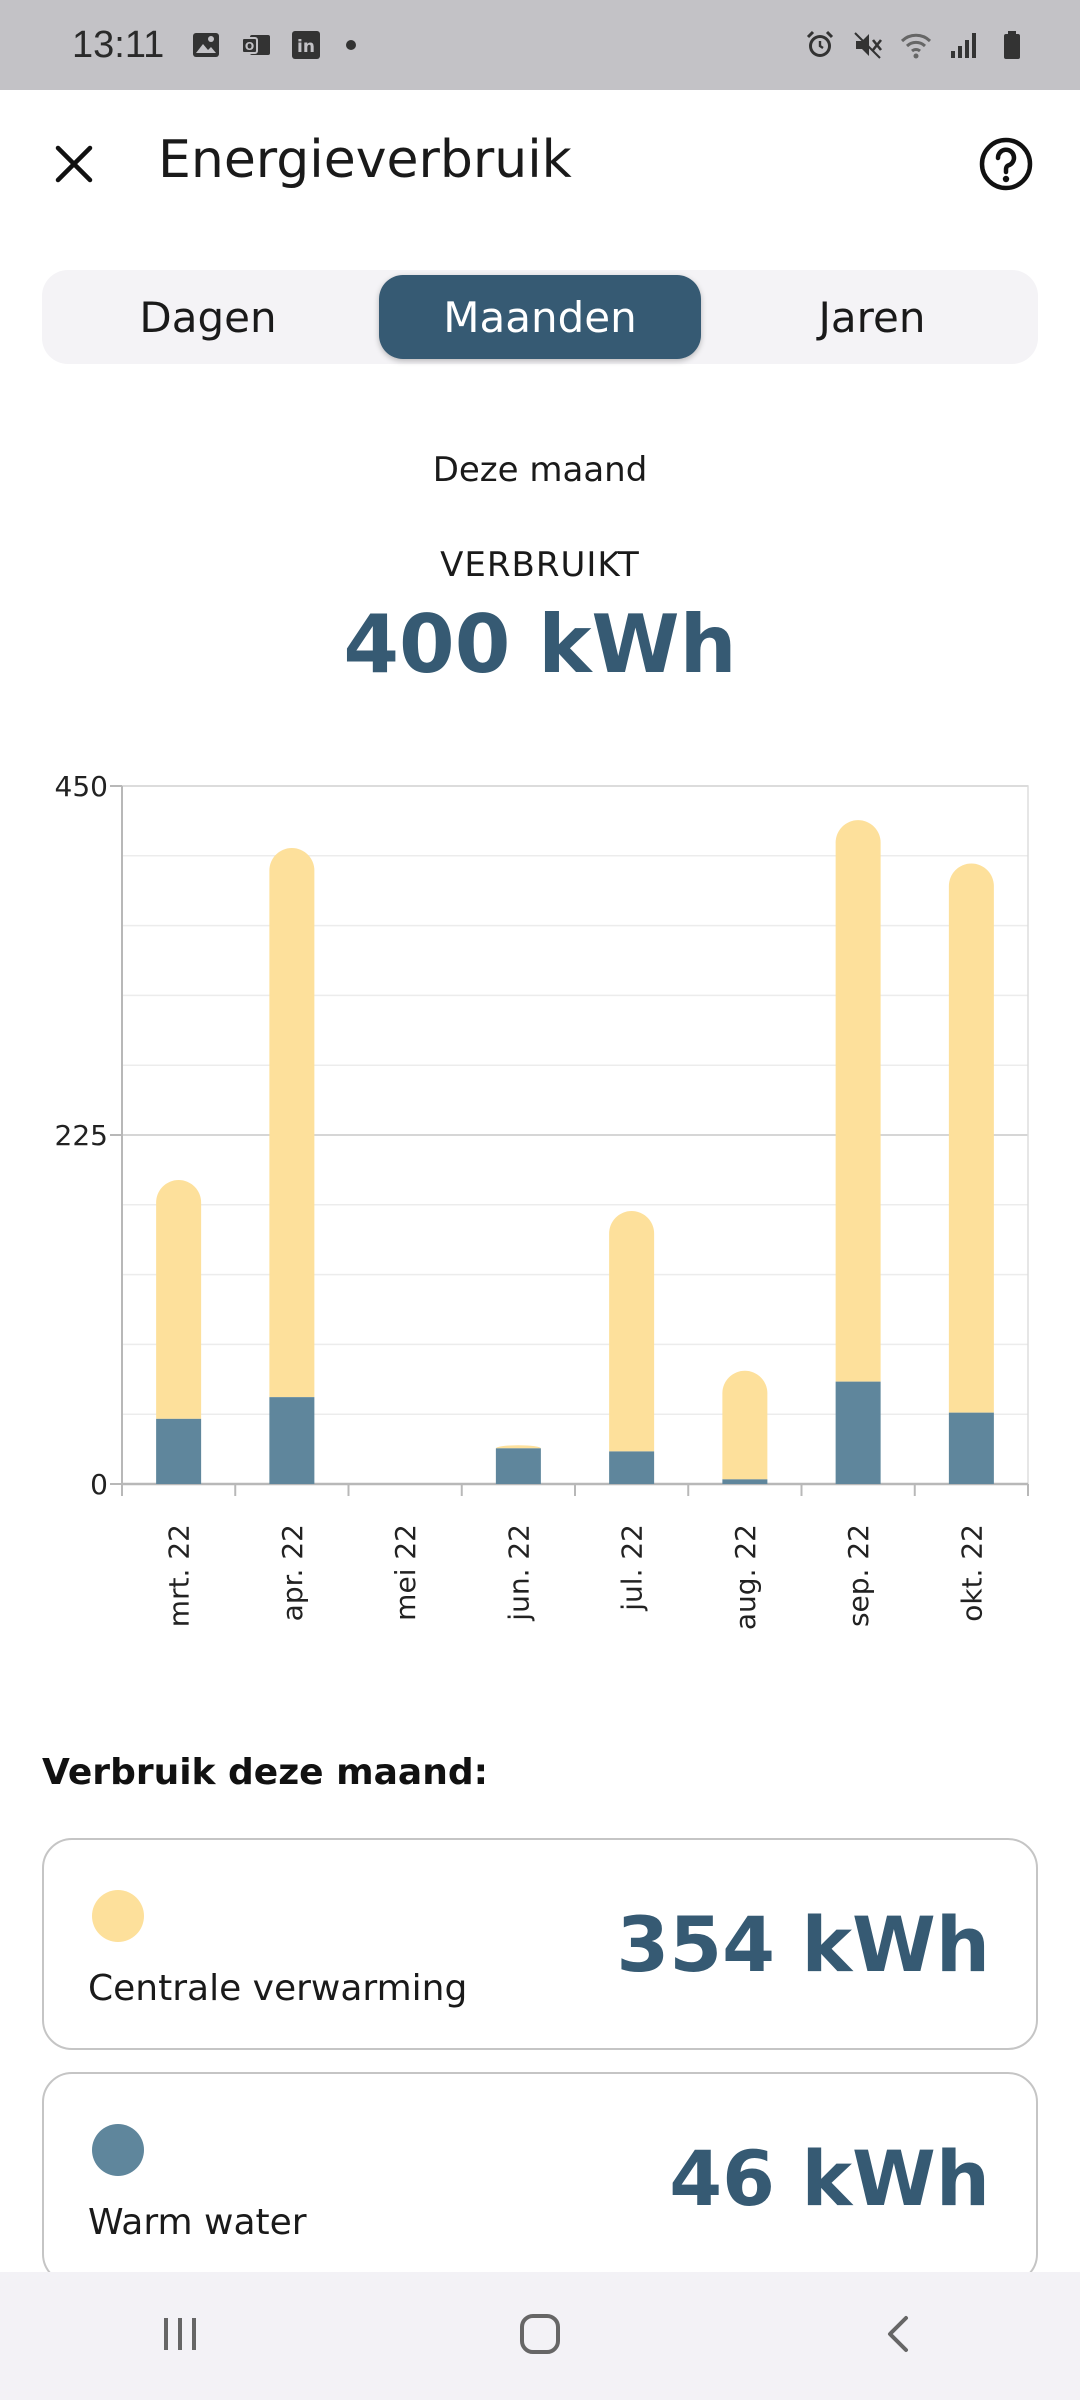  I want to click on heating-label: Centrale verwarming, so click(278, 1988).